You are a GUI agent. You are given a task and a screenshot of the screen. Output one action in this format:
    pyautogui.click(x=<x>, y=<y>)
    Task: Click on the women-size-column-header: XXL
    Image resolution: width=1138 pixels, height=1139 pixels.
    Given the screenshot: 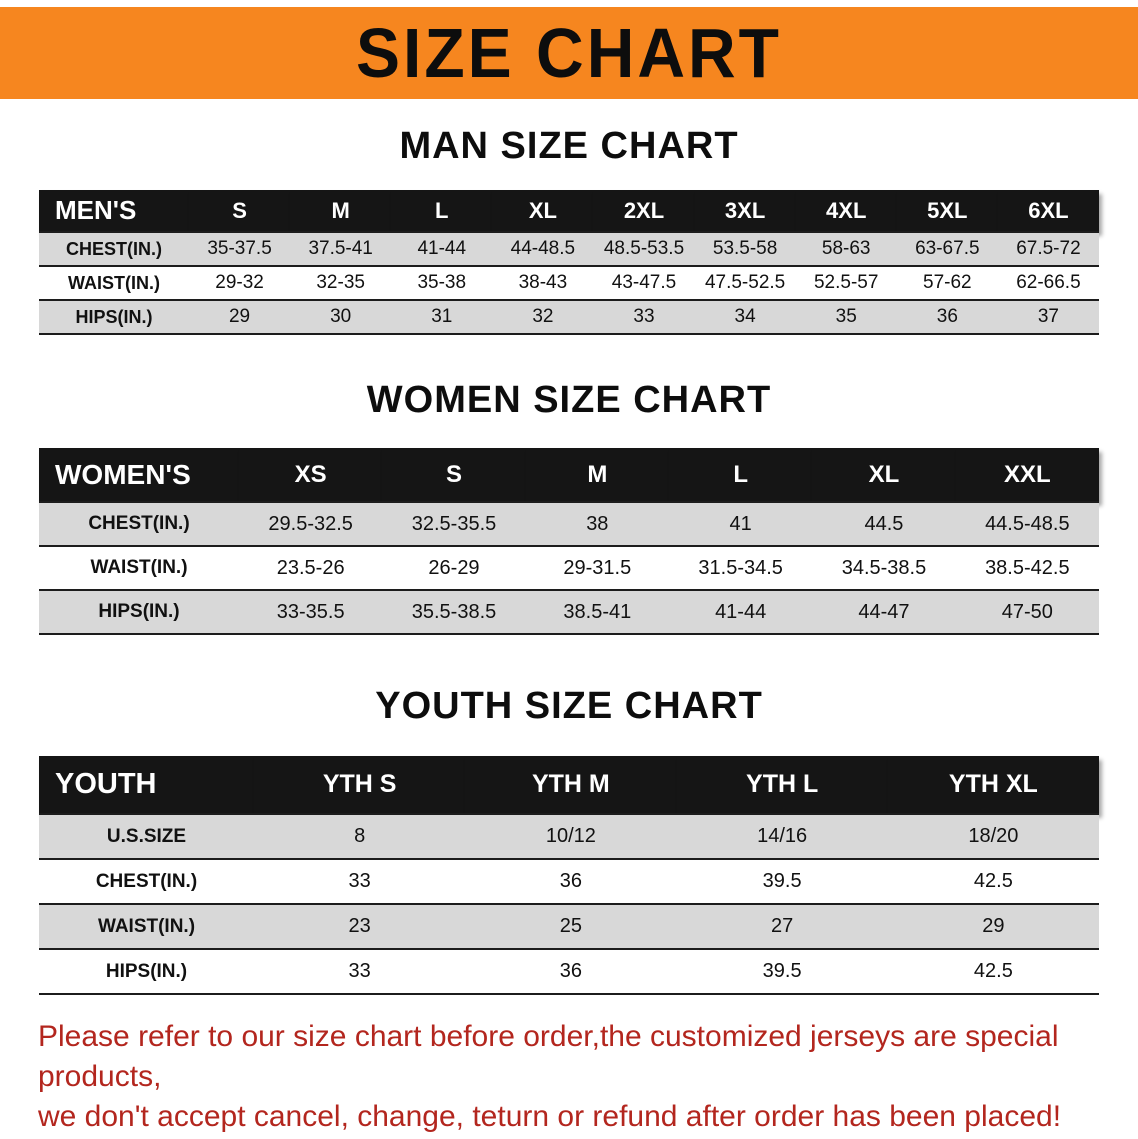 What is the action you would take?
    pyautogui.click(x=1027, y=475)
    